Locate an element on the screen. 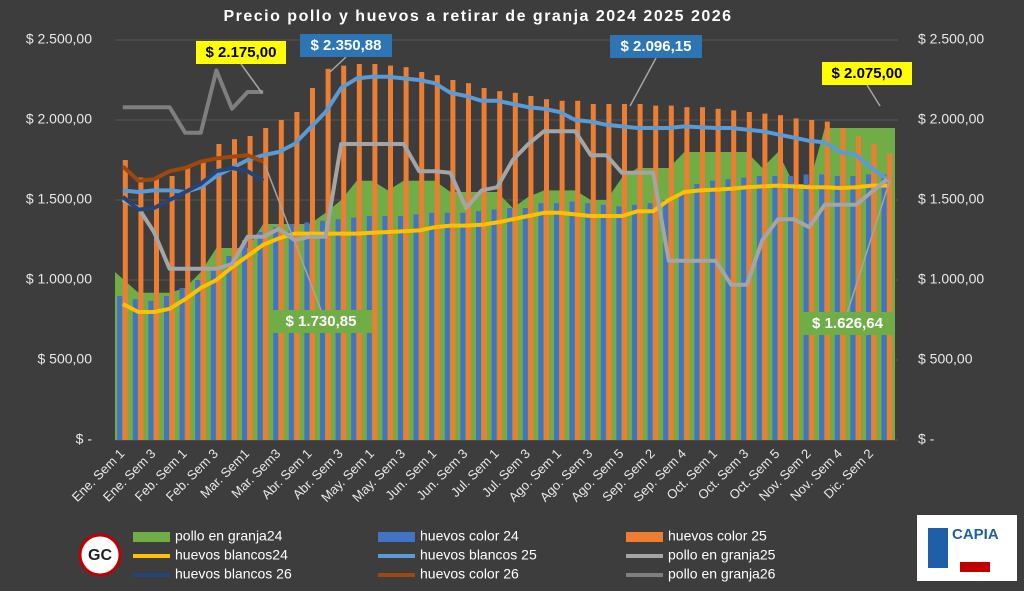  logo-circle is located at coordinates (100, 555).